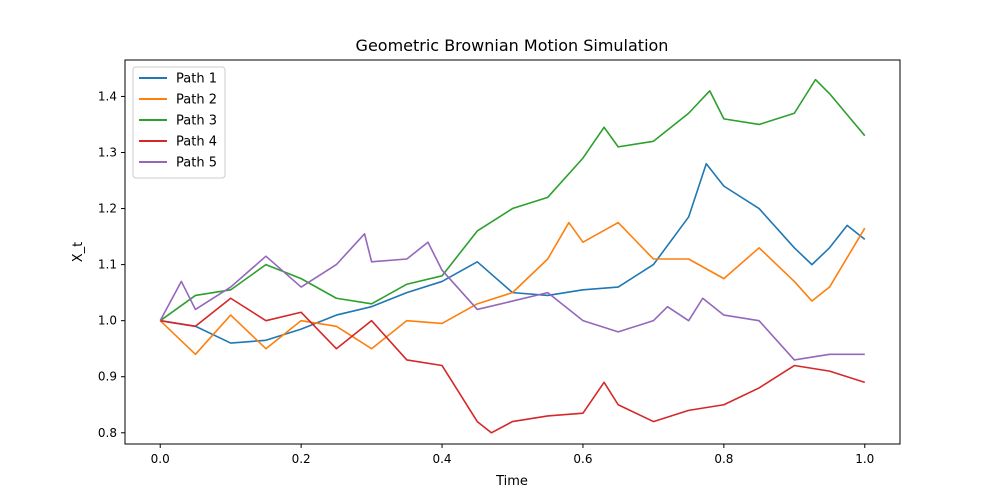 This screenshot has width=1000, height=500. I want to click on x-axis: 0.0 0.2 0.4 0.6 0.8 1.0, so click(512, 455).